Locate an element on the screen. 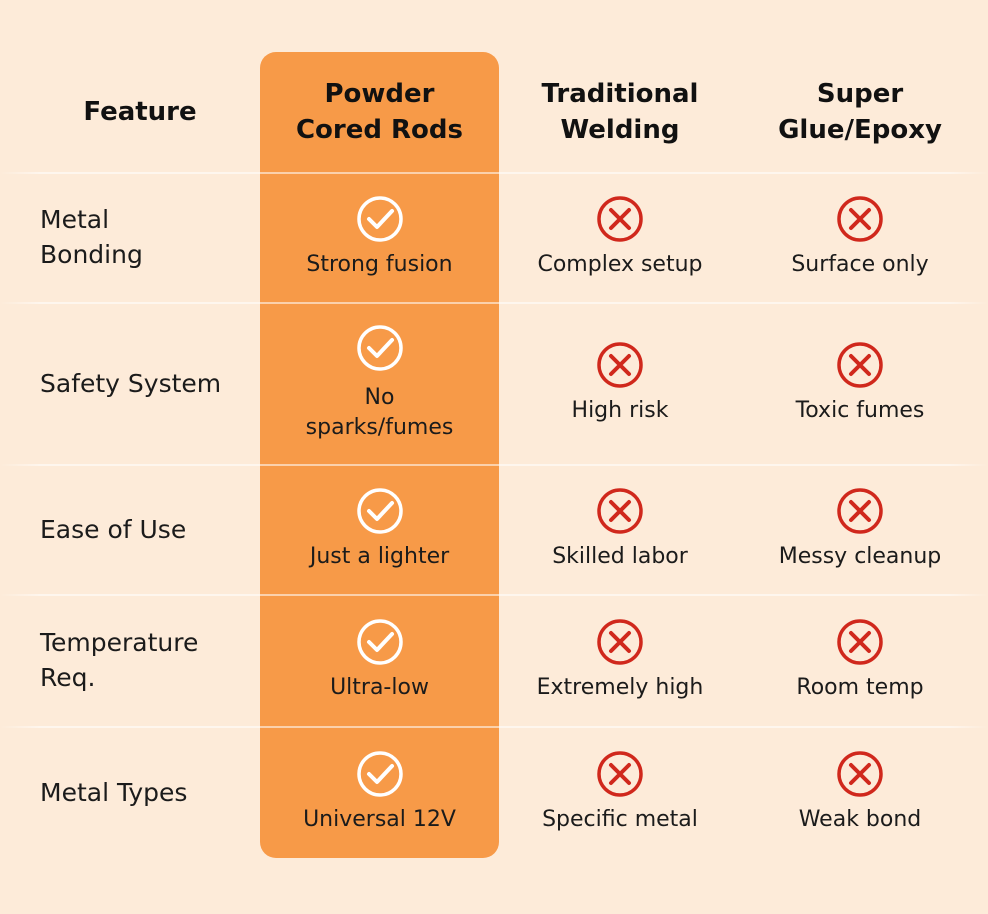 This screenshot has height=914, width=988. header-line: Welding is located at coordinates (620, 130).